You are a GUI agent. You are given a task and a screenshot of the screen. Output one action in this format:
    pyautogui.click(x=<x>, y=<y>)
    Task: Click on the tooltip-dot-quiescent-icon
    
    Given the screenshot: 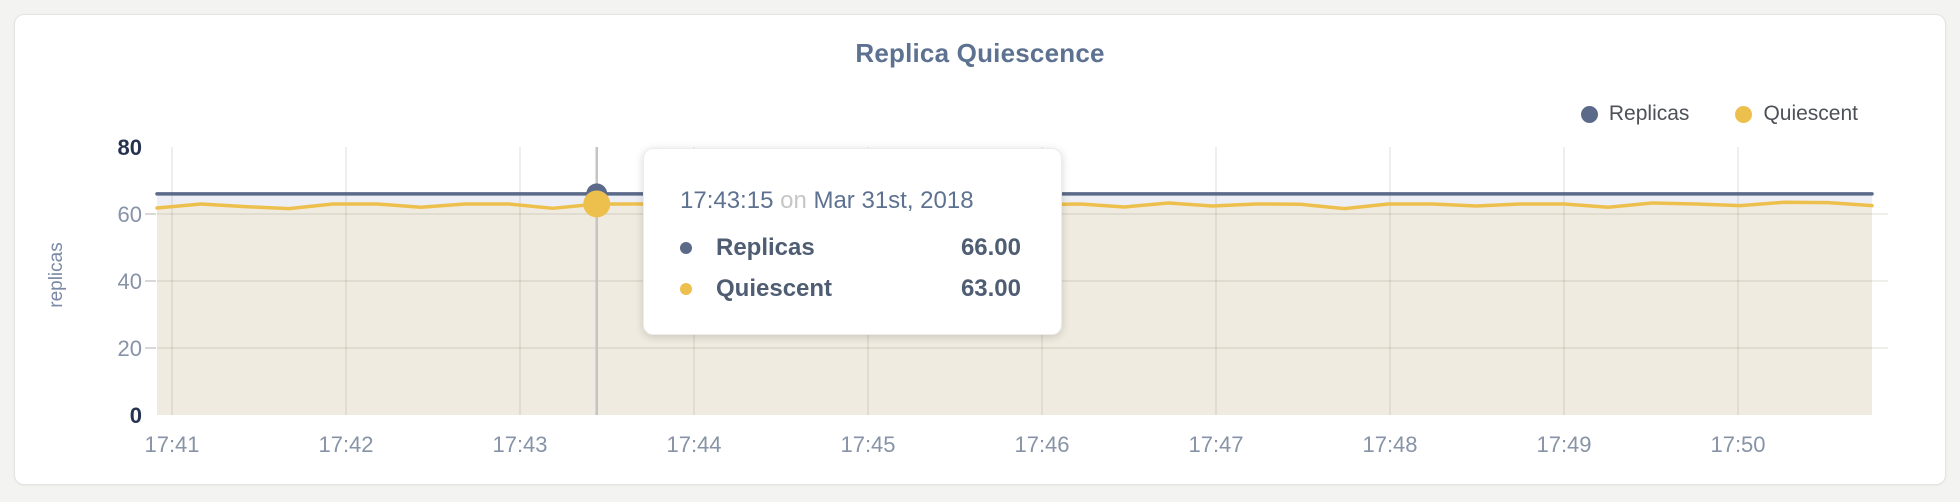 What is the action you would take?
    pyautogui.click(x=686, y=288)
    